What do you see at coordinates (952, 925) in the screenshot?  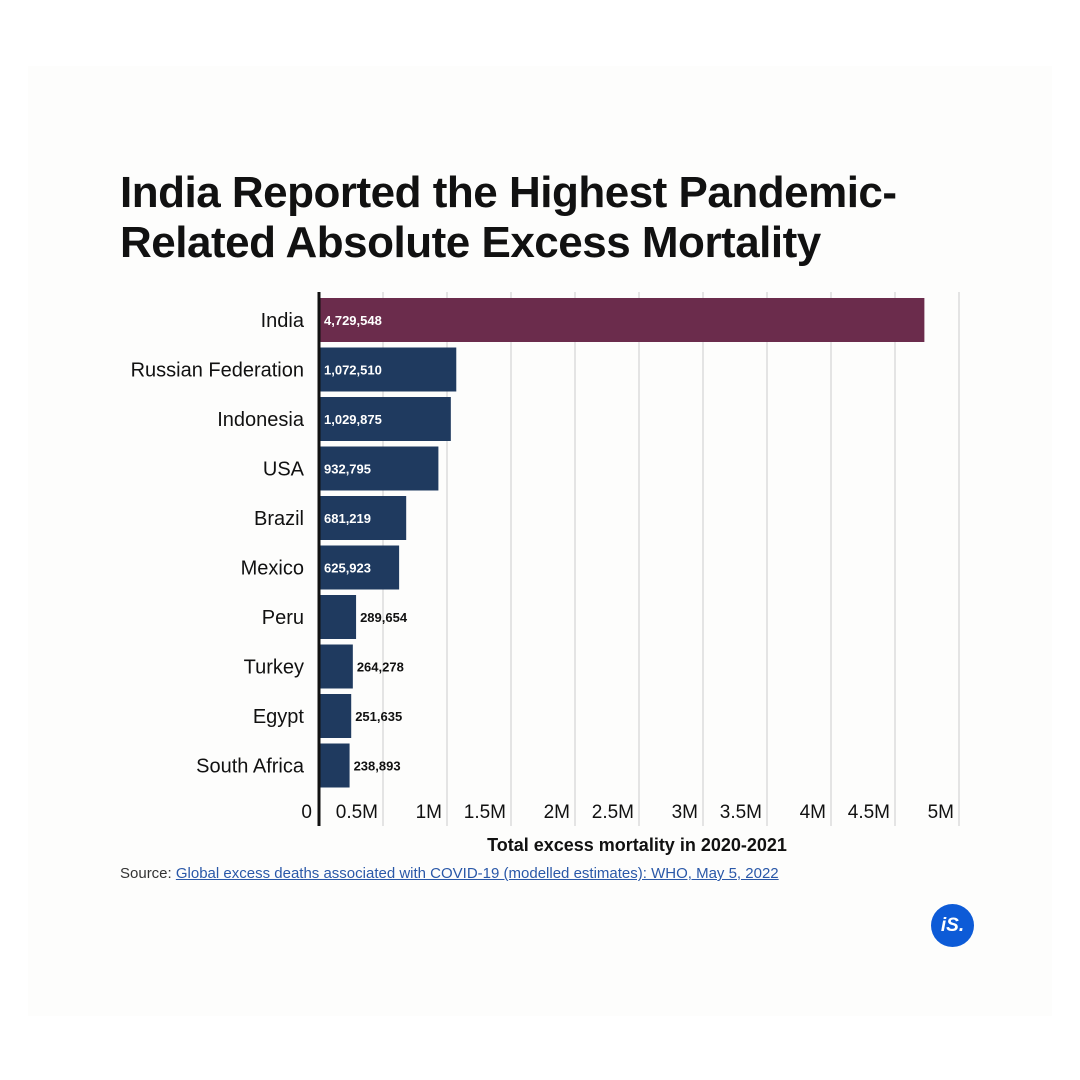 I see `brand-logo: iS.` at bounding box center [952, 925].